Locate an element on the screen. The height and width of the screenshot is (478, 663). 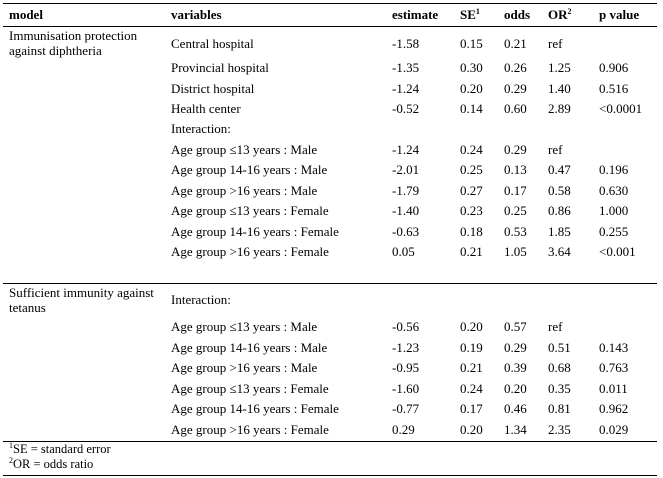
table-row: Central hospital -1.58 0.15 0.21 ref is located at coordinates (330, 44).